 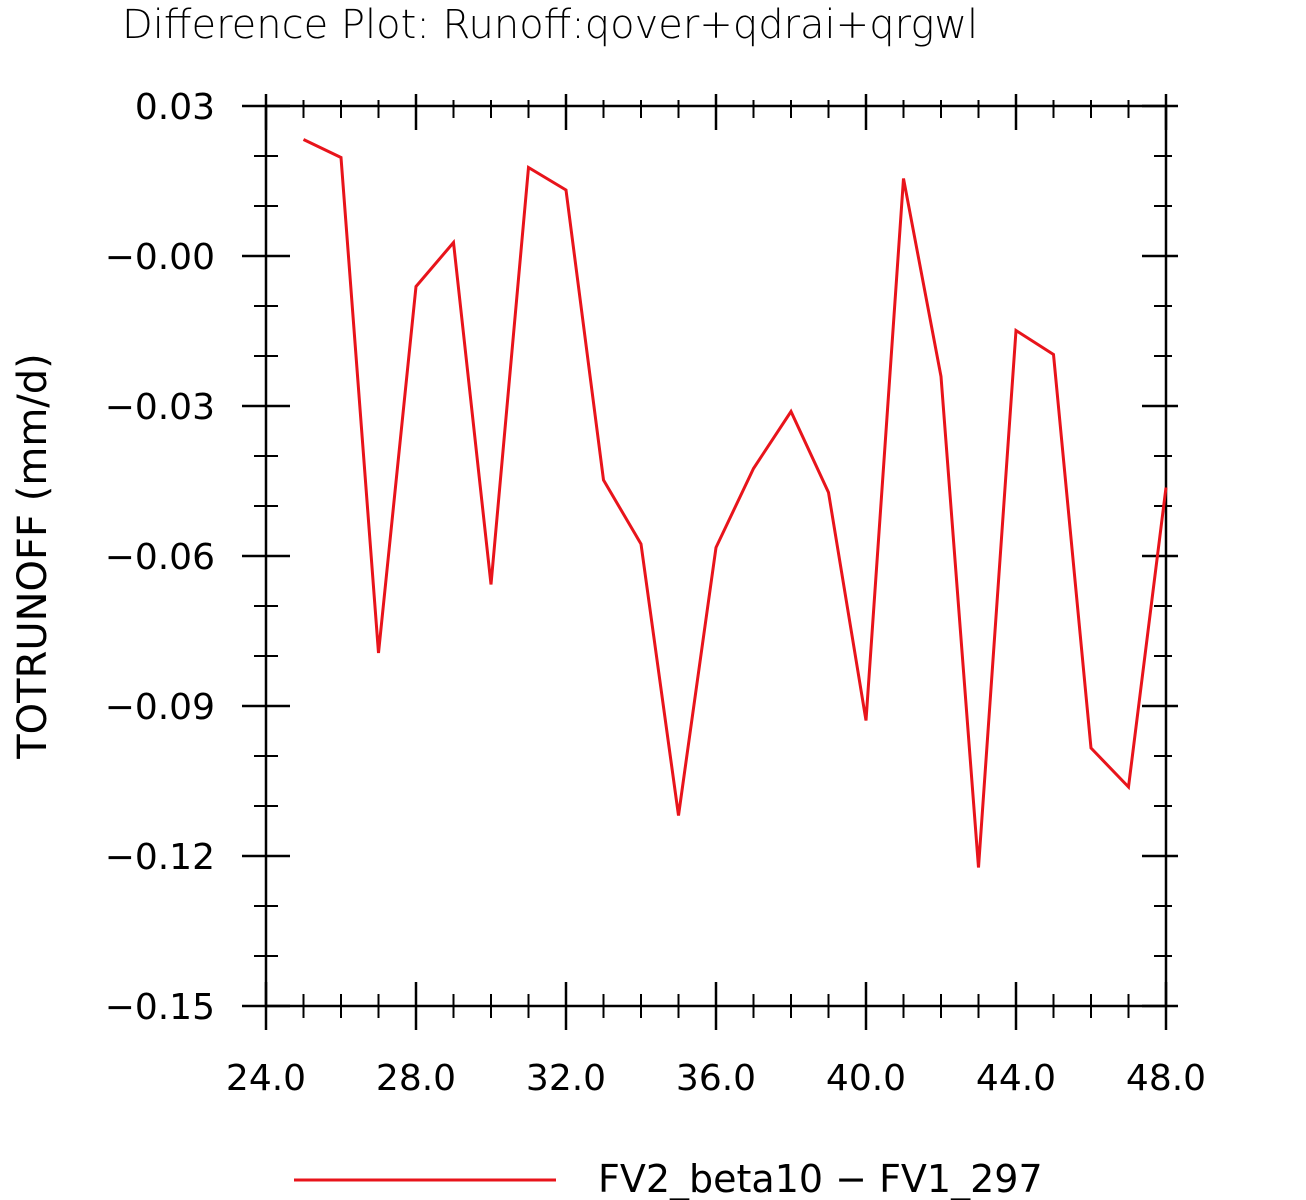 I want to click on x-tick-label: 48.0, so click(x=1166, y=1078).